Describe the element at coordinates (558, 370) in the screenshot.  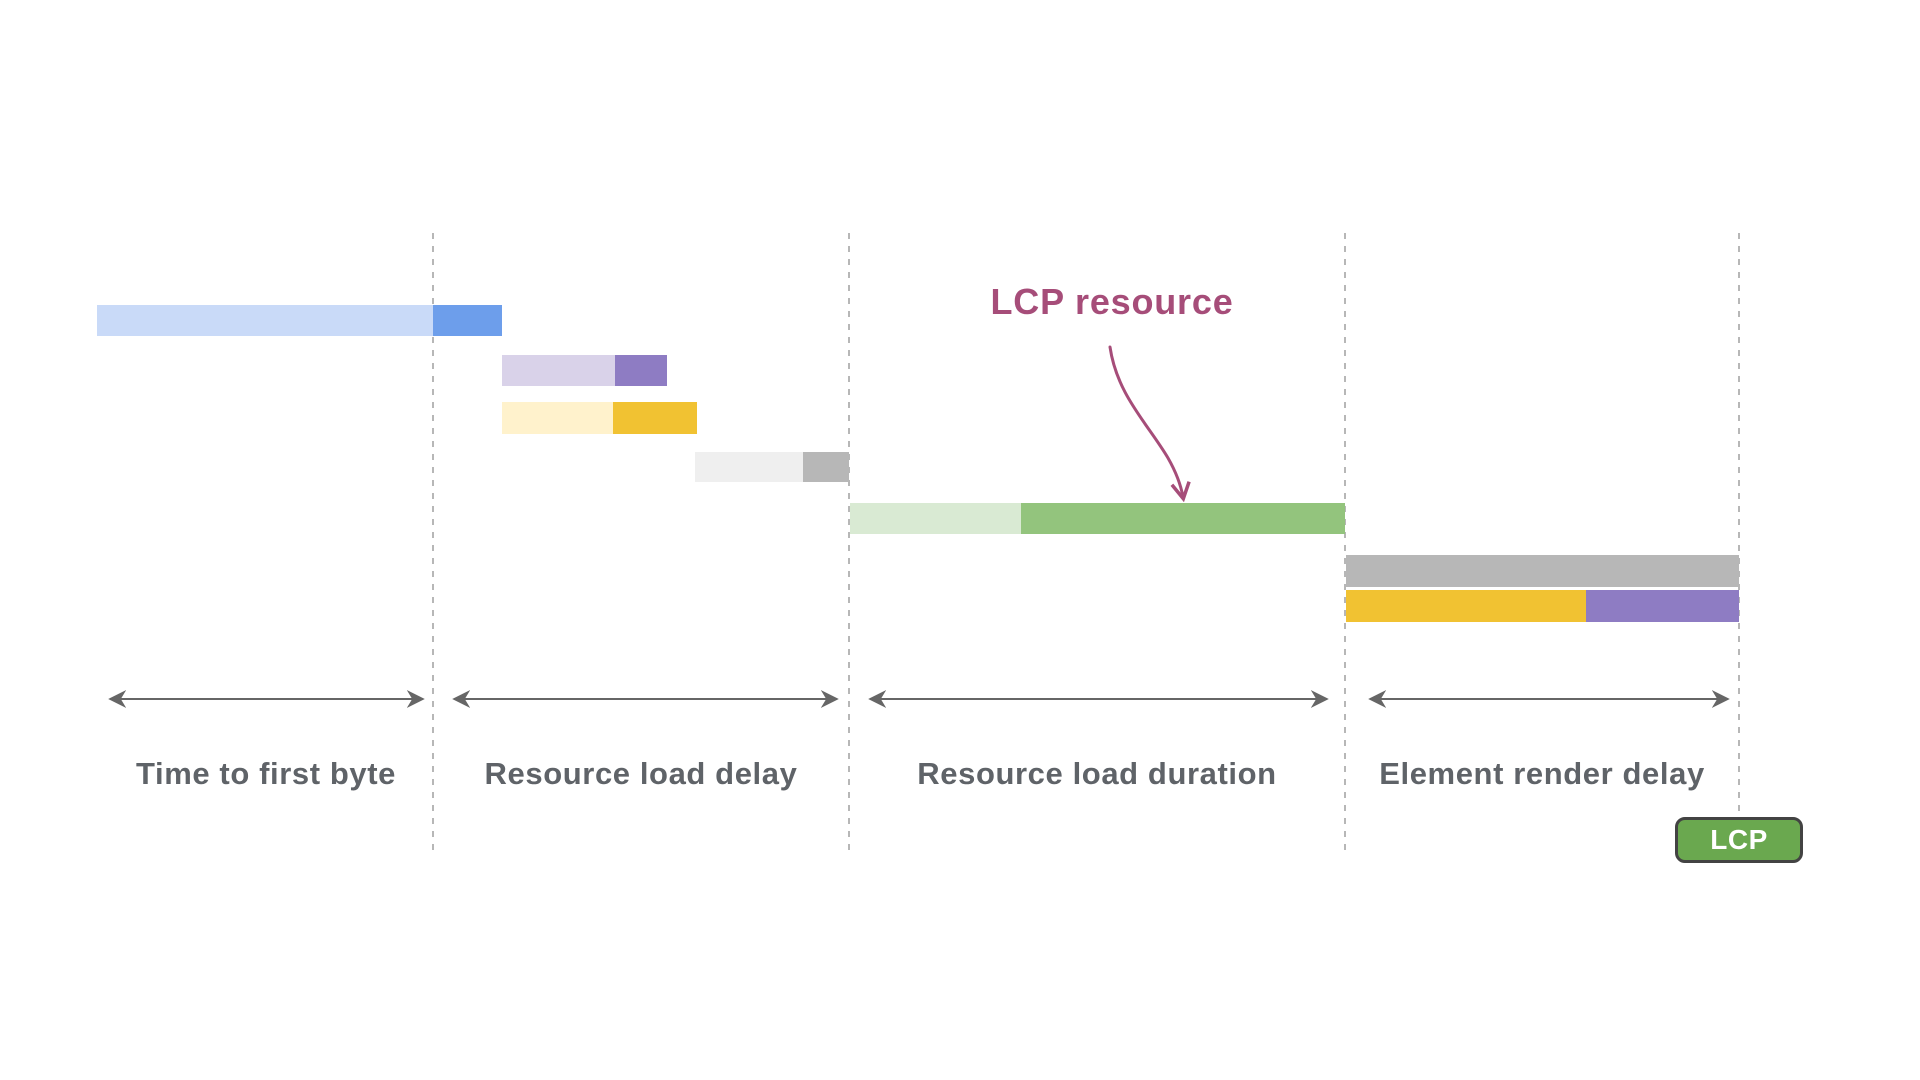
I see `resource-purple-bar-queued-segment` at that location.